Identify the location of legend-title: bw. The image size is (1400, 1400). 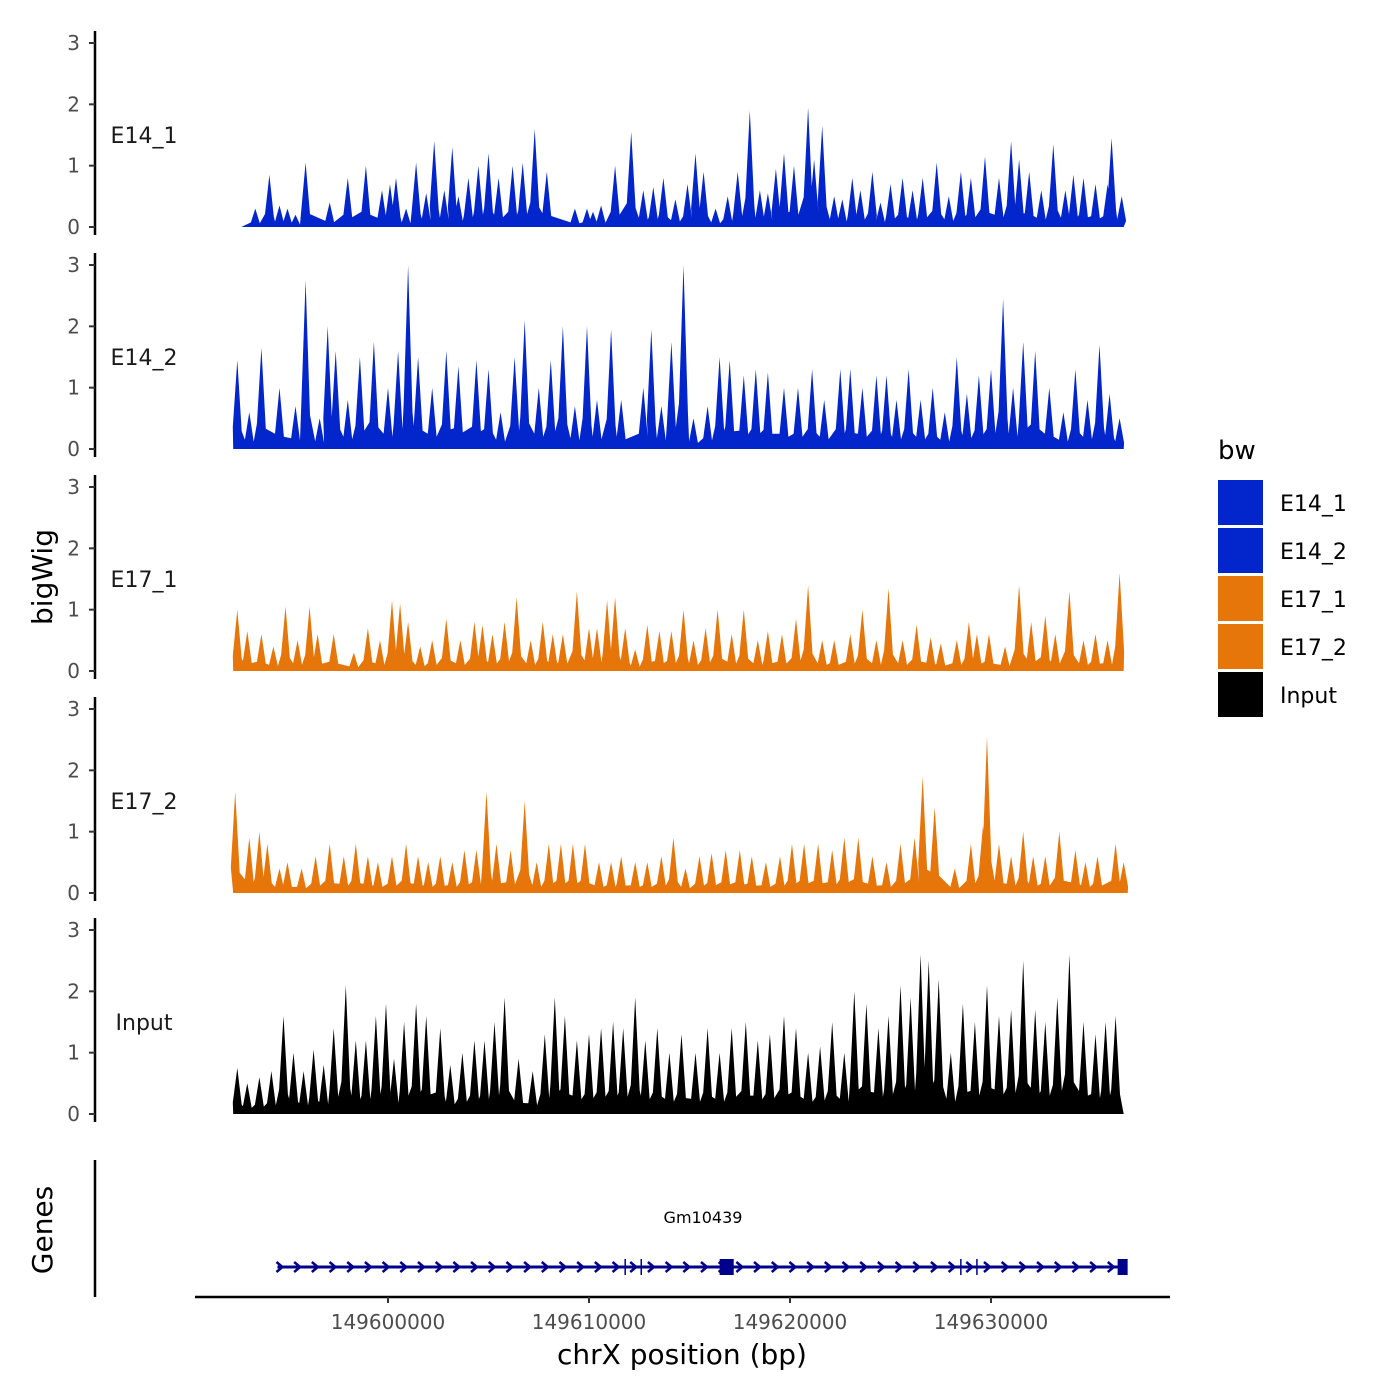
(1237, 451).